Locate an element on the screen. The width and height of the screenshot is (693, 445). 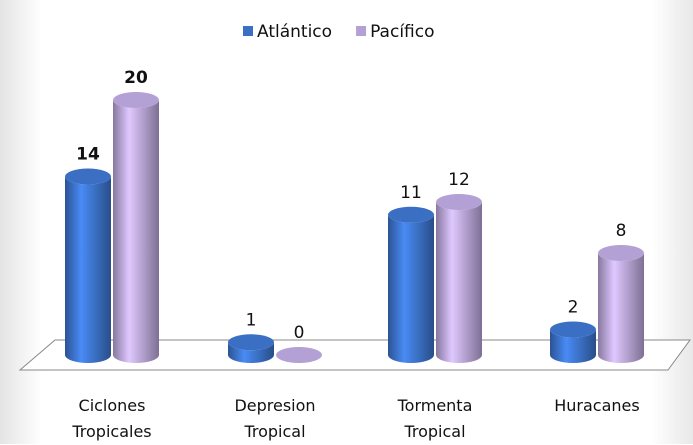
floor is located at coordinates (354, 355).